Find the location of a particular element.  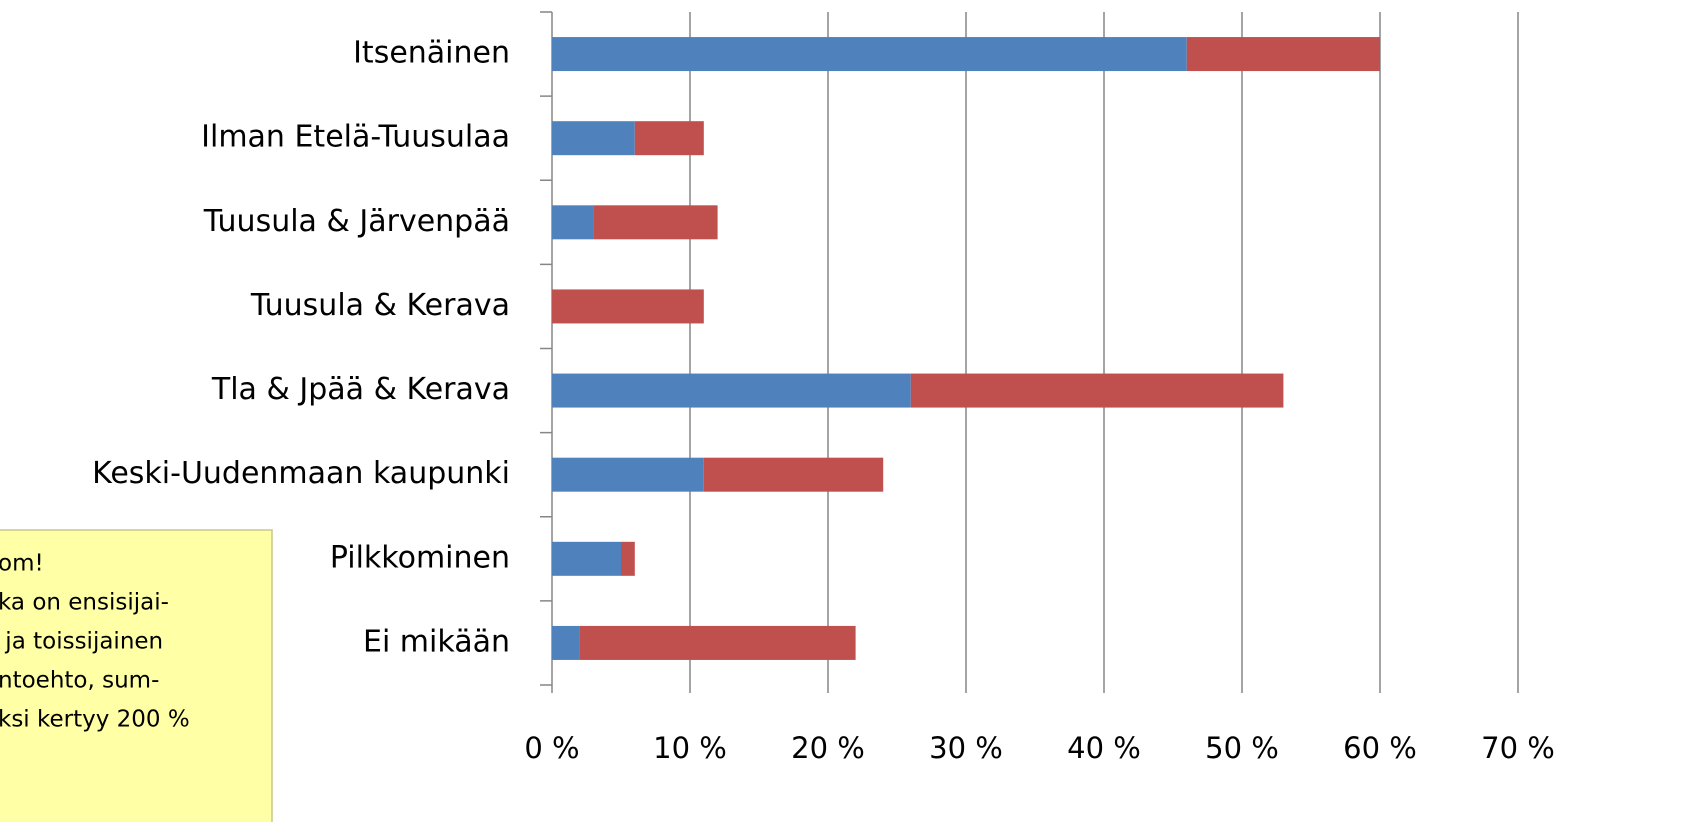

x-tick-label: 20 % is located at coordinates (828, 748).